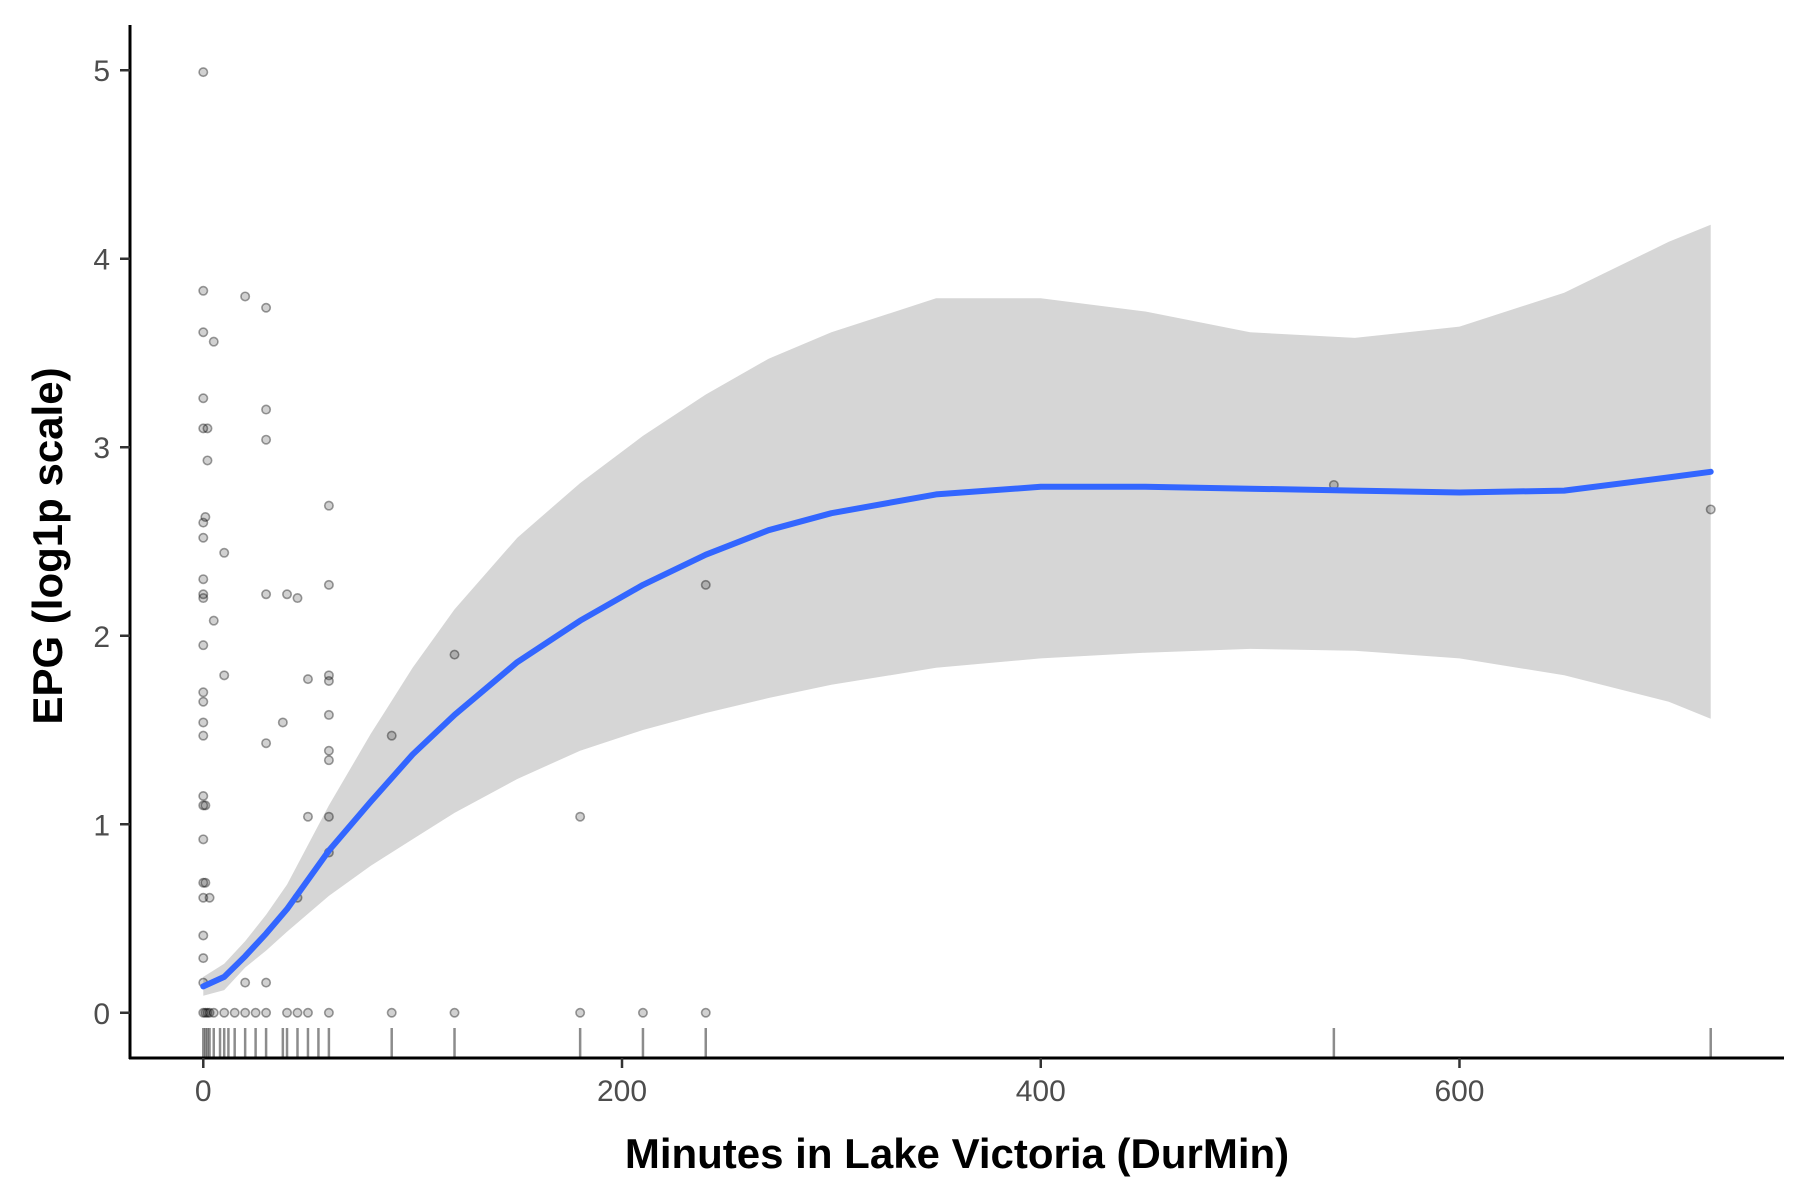  I want to click on x-axis-title: Minutes in Lake Victoria (DurMin), so click(957, 1153).